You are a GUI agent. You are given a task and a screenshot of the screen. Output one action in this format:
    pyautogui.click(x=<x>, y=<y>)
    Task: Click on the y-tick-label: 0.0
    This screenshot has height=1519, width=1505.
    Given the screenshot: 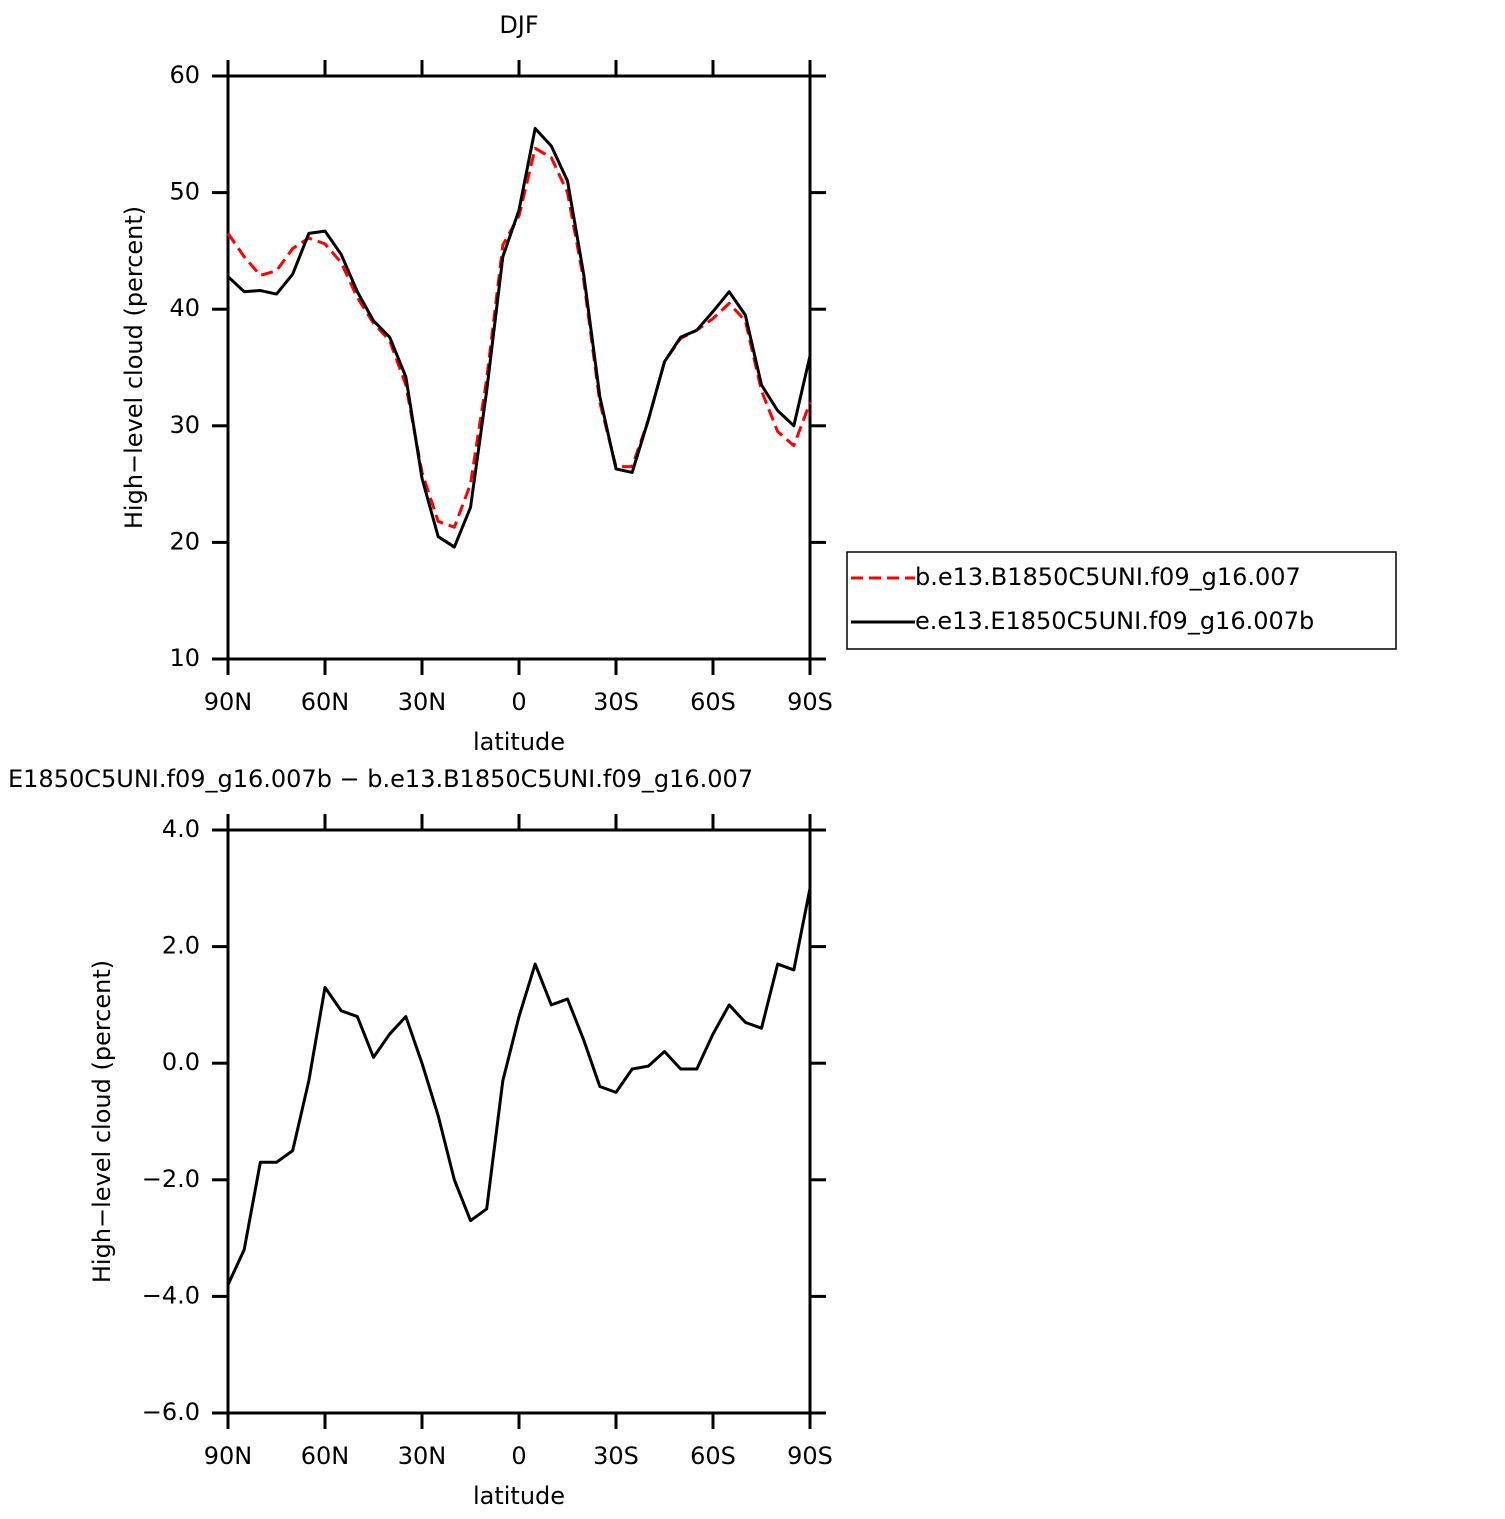 What is the action you would take?
    pyautogui.click(x=181, y=1062)
    